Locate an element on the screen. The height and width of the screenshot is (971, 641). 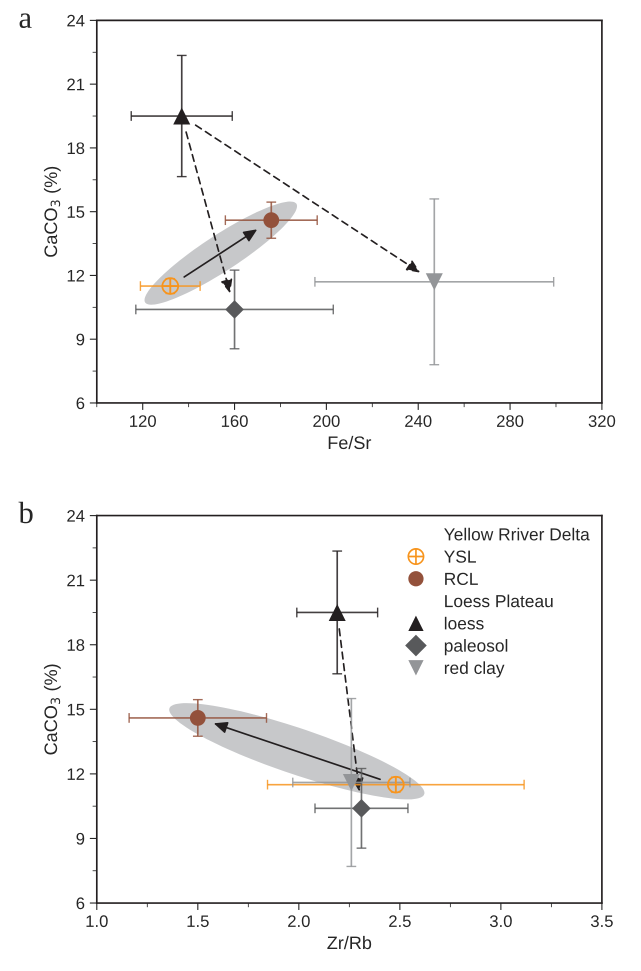
x-tick-label: 3.0 is located at coordinates (501, 921).